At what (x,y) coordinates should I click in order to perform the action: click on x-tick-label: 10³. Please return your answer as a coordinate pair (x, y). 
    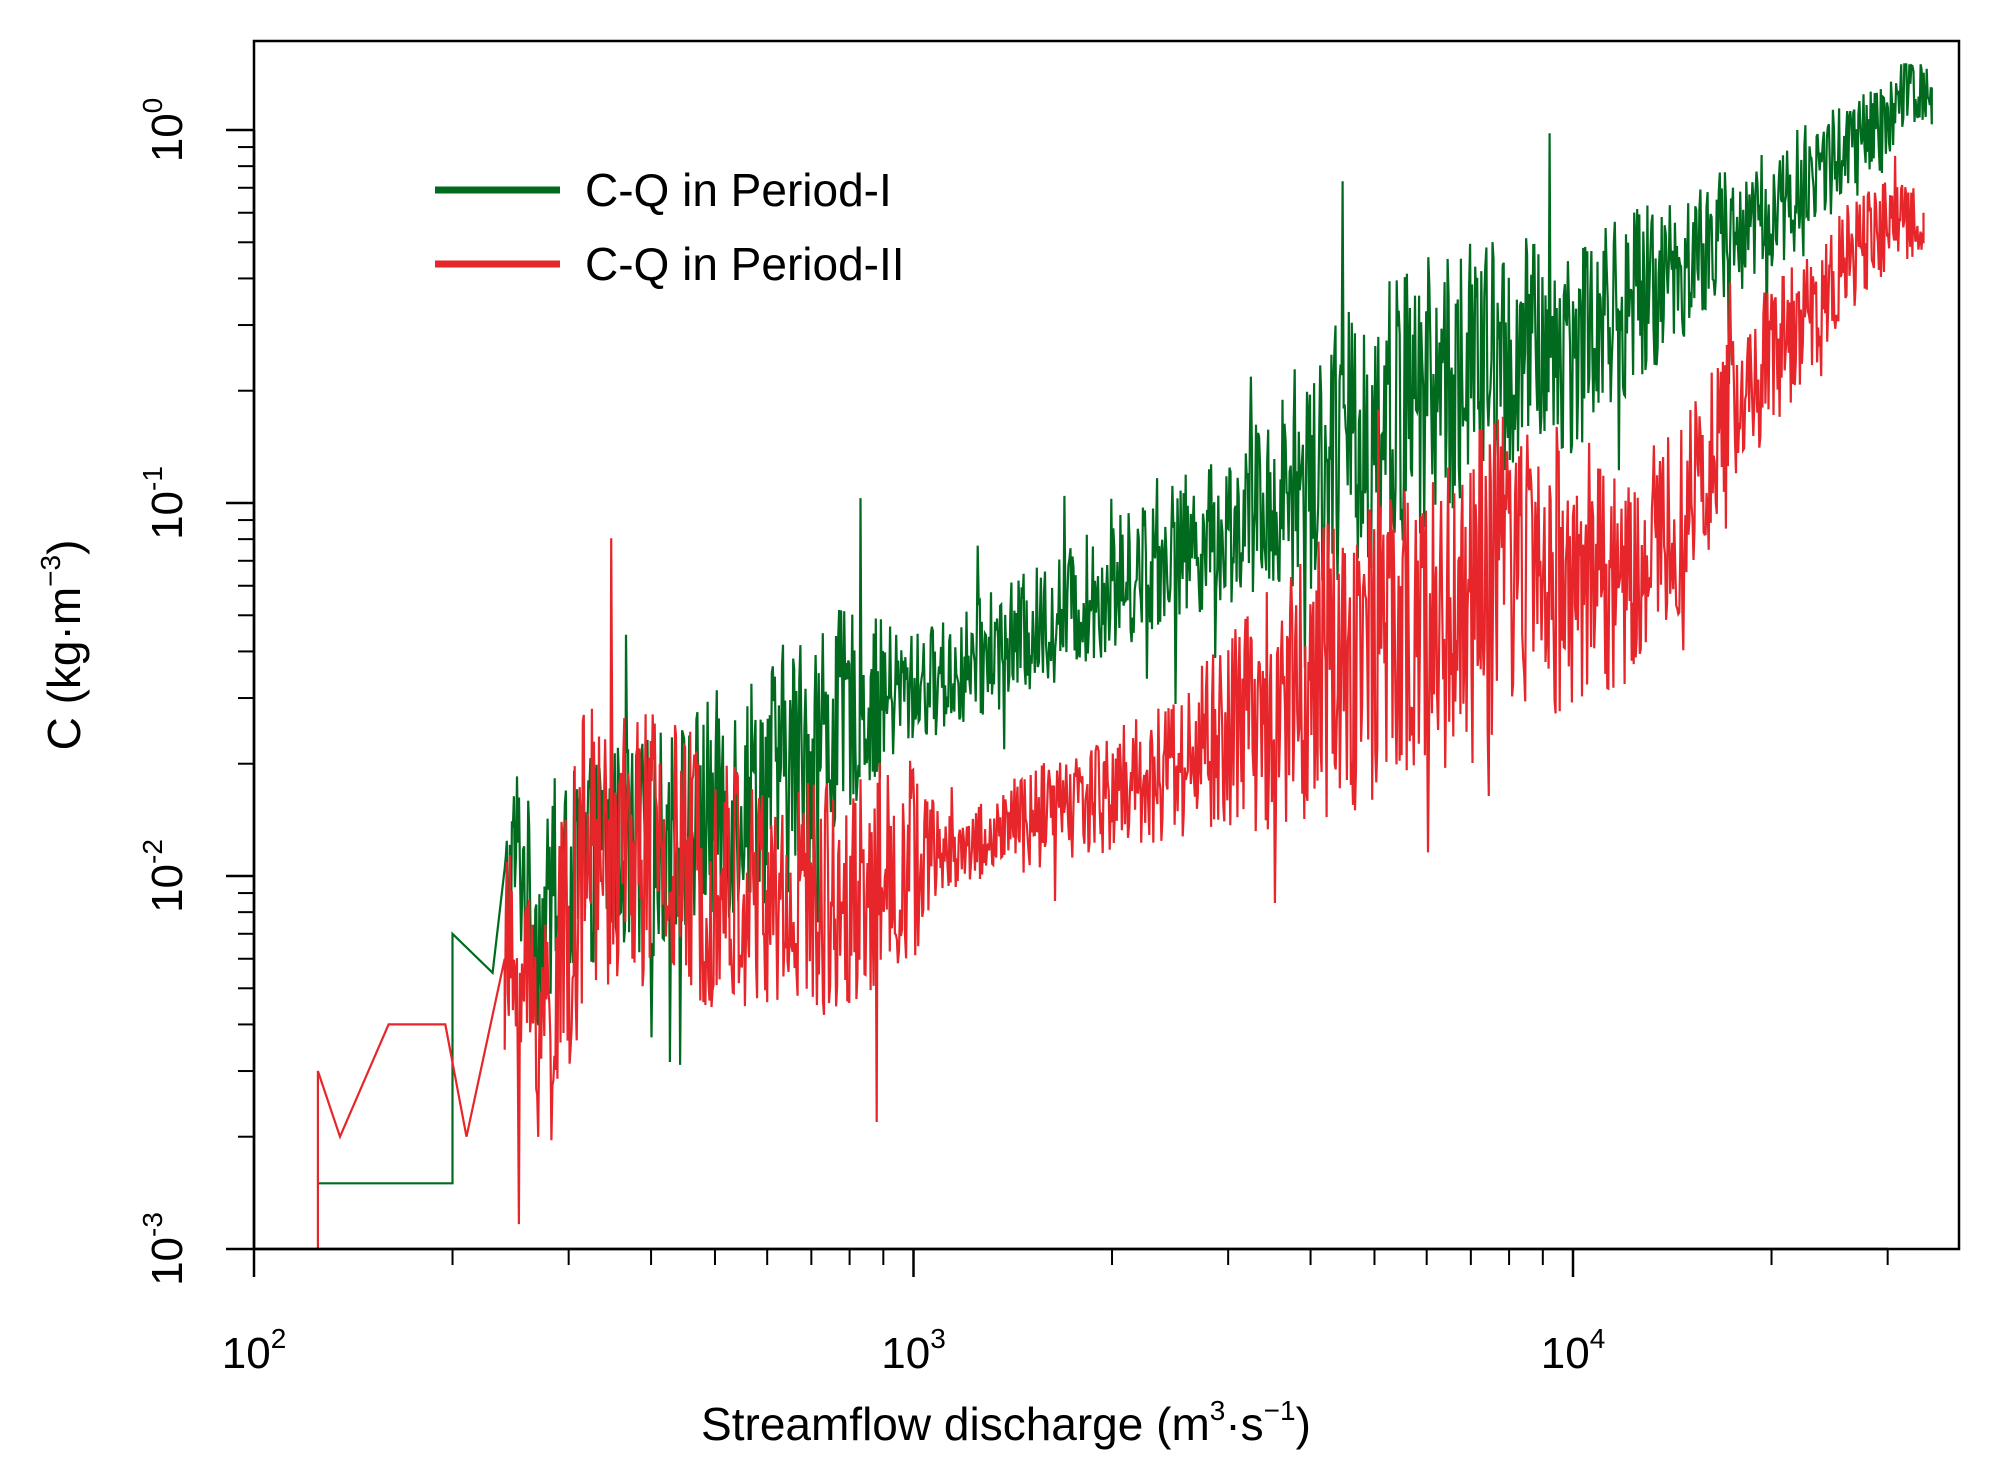
    Looking at the image, I should click on (913, 1350).